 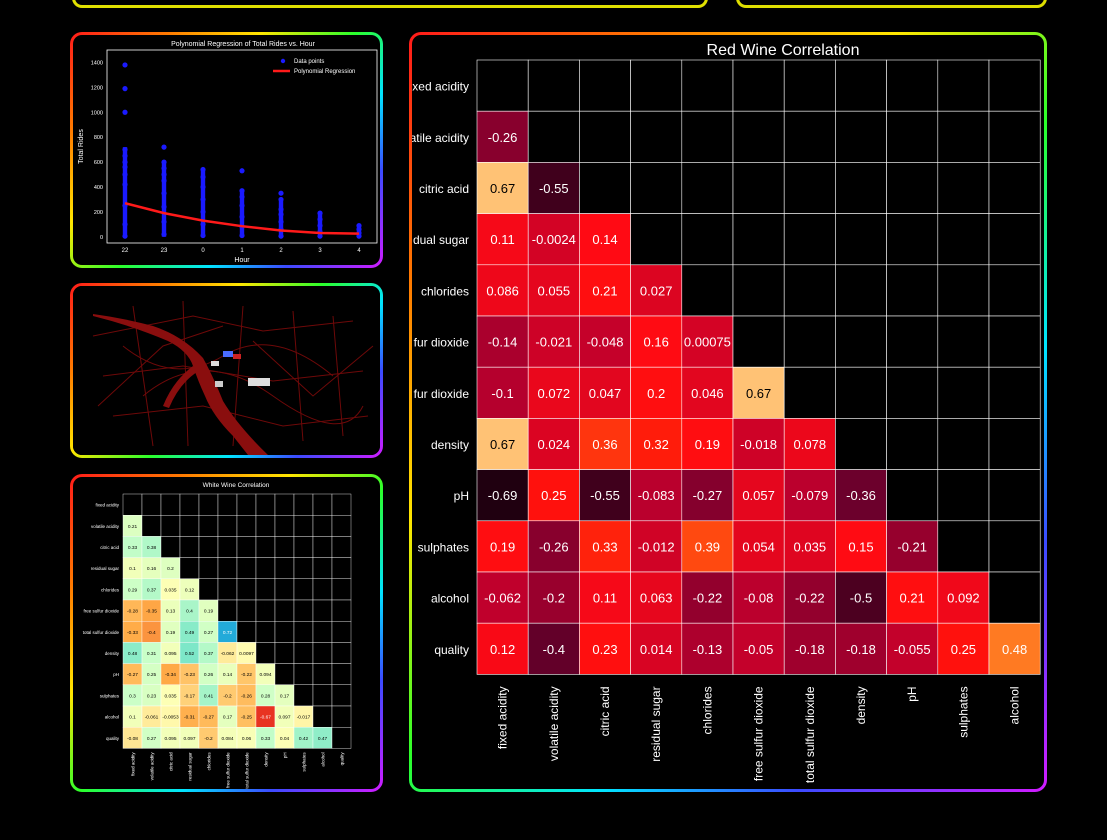 I want to click on heatmap-value: -0.05, so click(x=759, y=649).